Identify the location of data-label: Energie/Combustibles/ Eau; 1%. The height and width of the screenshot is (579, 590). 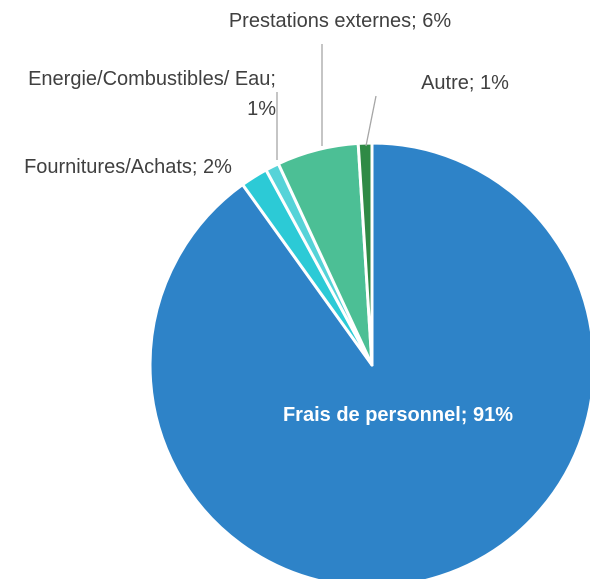
(152, 94).